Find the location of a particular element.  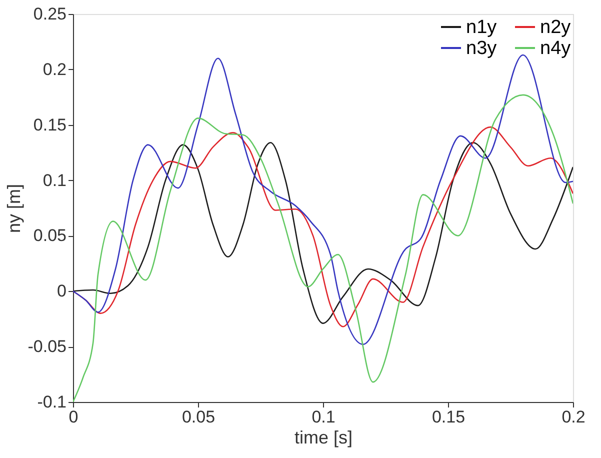

x-tick-label: 0 is located at coordinates (73, 417).